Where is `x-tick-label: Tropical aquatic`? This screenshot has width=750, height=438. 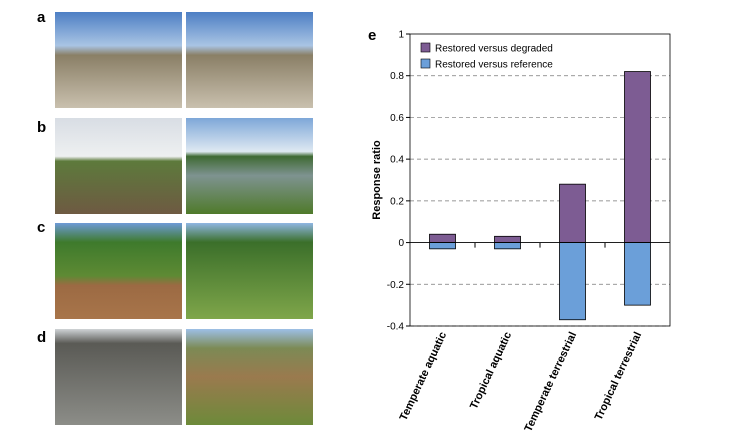 x-tick-label: Tropical aquatic is located at coordinates (491, 370).